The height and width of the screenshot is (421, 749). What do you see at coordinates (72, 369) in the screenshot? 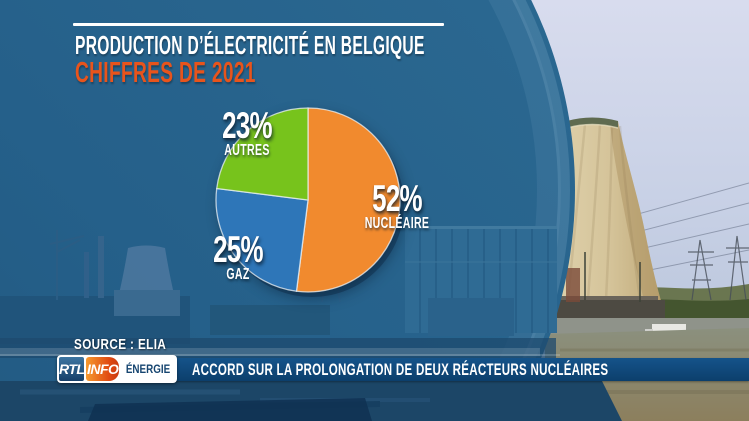
I see `rtl-logo-brand: RTL` at bounding box center [72, 369].